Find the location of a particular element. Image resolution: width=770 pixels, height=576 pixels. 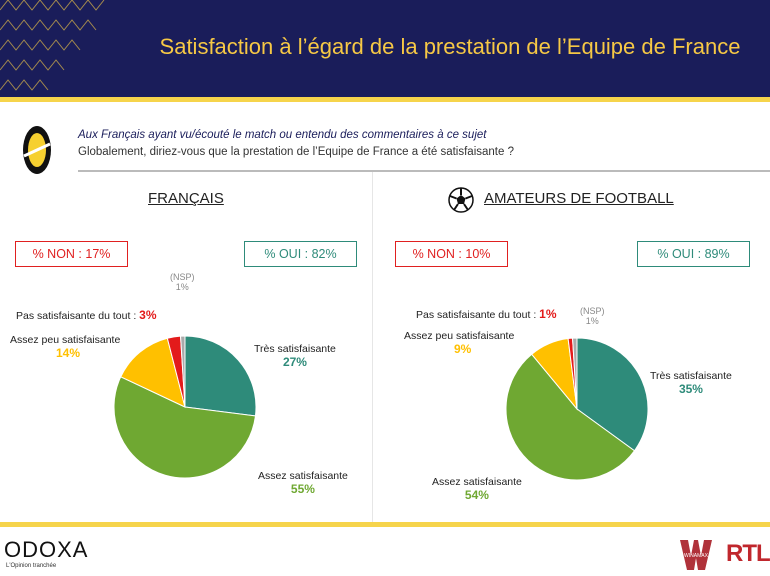

odoxa-tagline: L'Opinion tranchée is located at coordinates (31, 566).